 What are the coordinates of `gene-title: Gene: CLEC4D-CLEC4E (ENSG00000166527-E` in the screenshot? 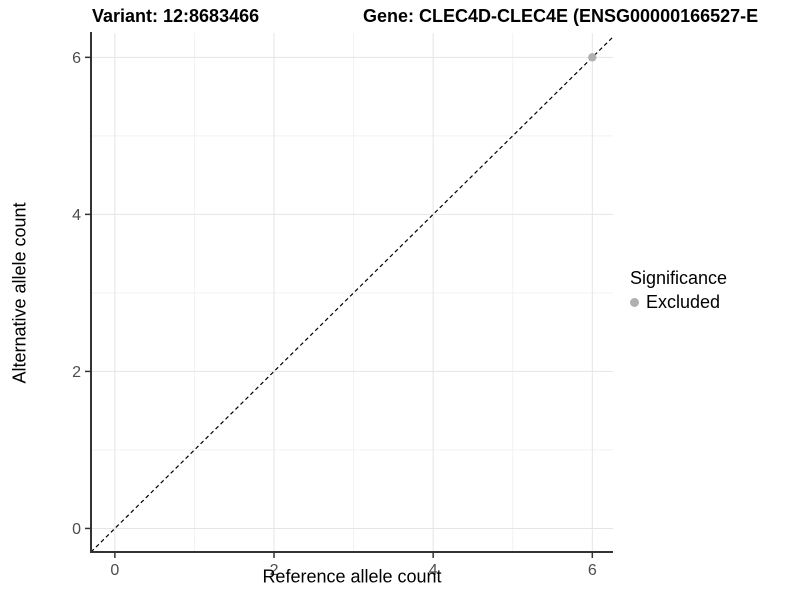 It's located at (561, 16).